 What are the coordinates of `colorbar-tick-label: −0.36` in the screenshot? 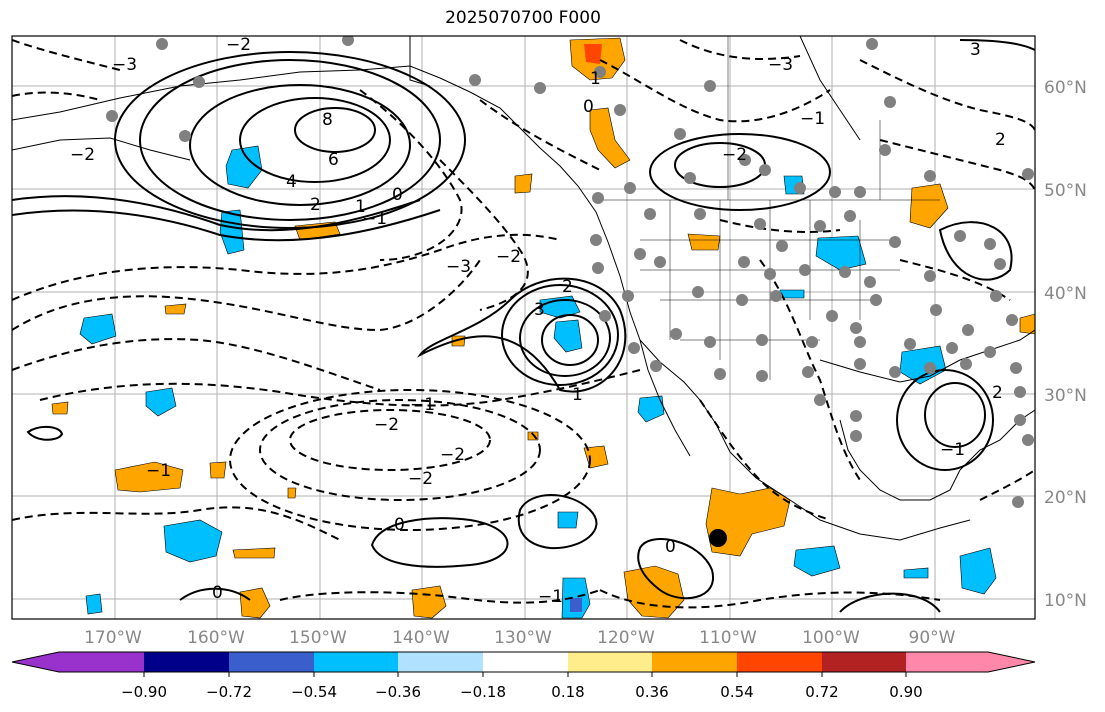 It's located at (398, 692).